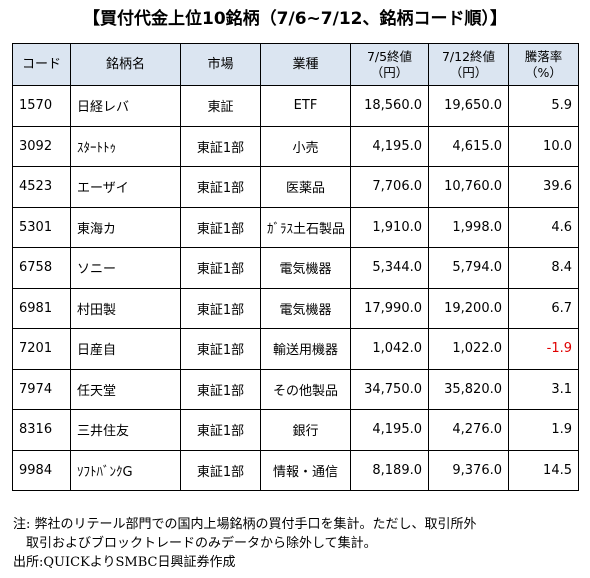 Image resolution: width=590 pixels, height=578 pixels. What do you see at coordinates (468, 56) in the screenshot?
I see `header-price2-date: 7/12終値` at bounding box center [468, 56].